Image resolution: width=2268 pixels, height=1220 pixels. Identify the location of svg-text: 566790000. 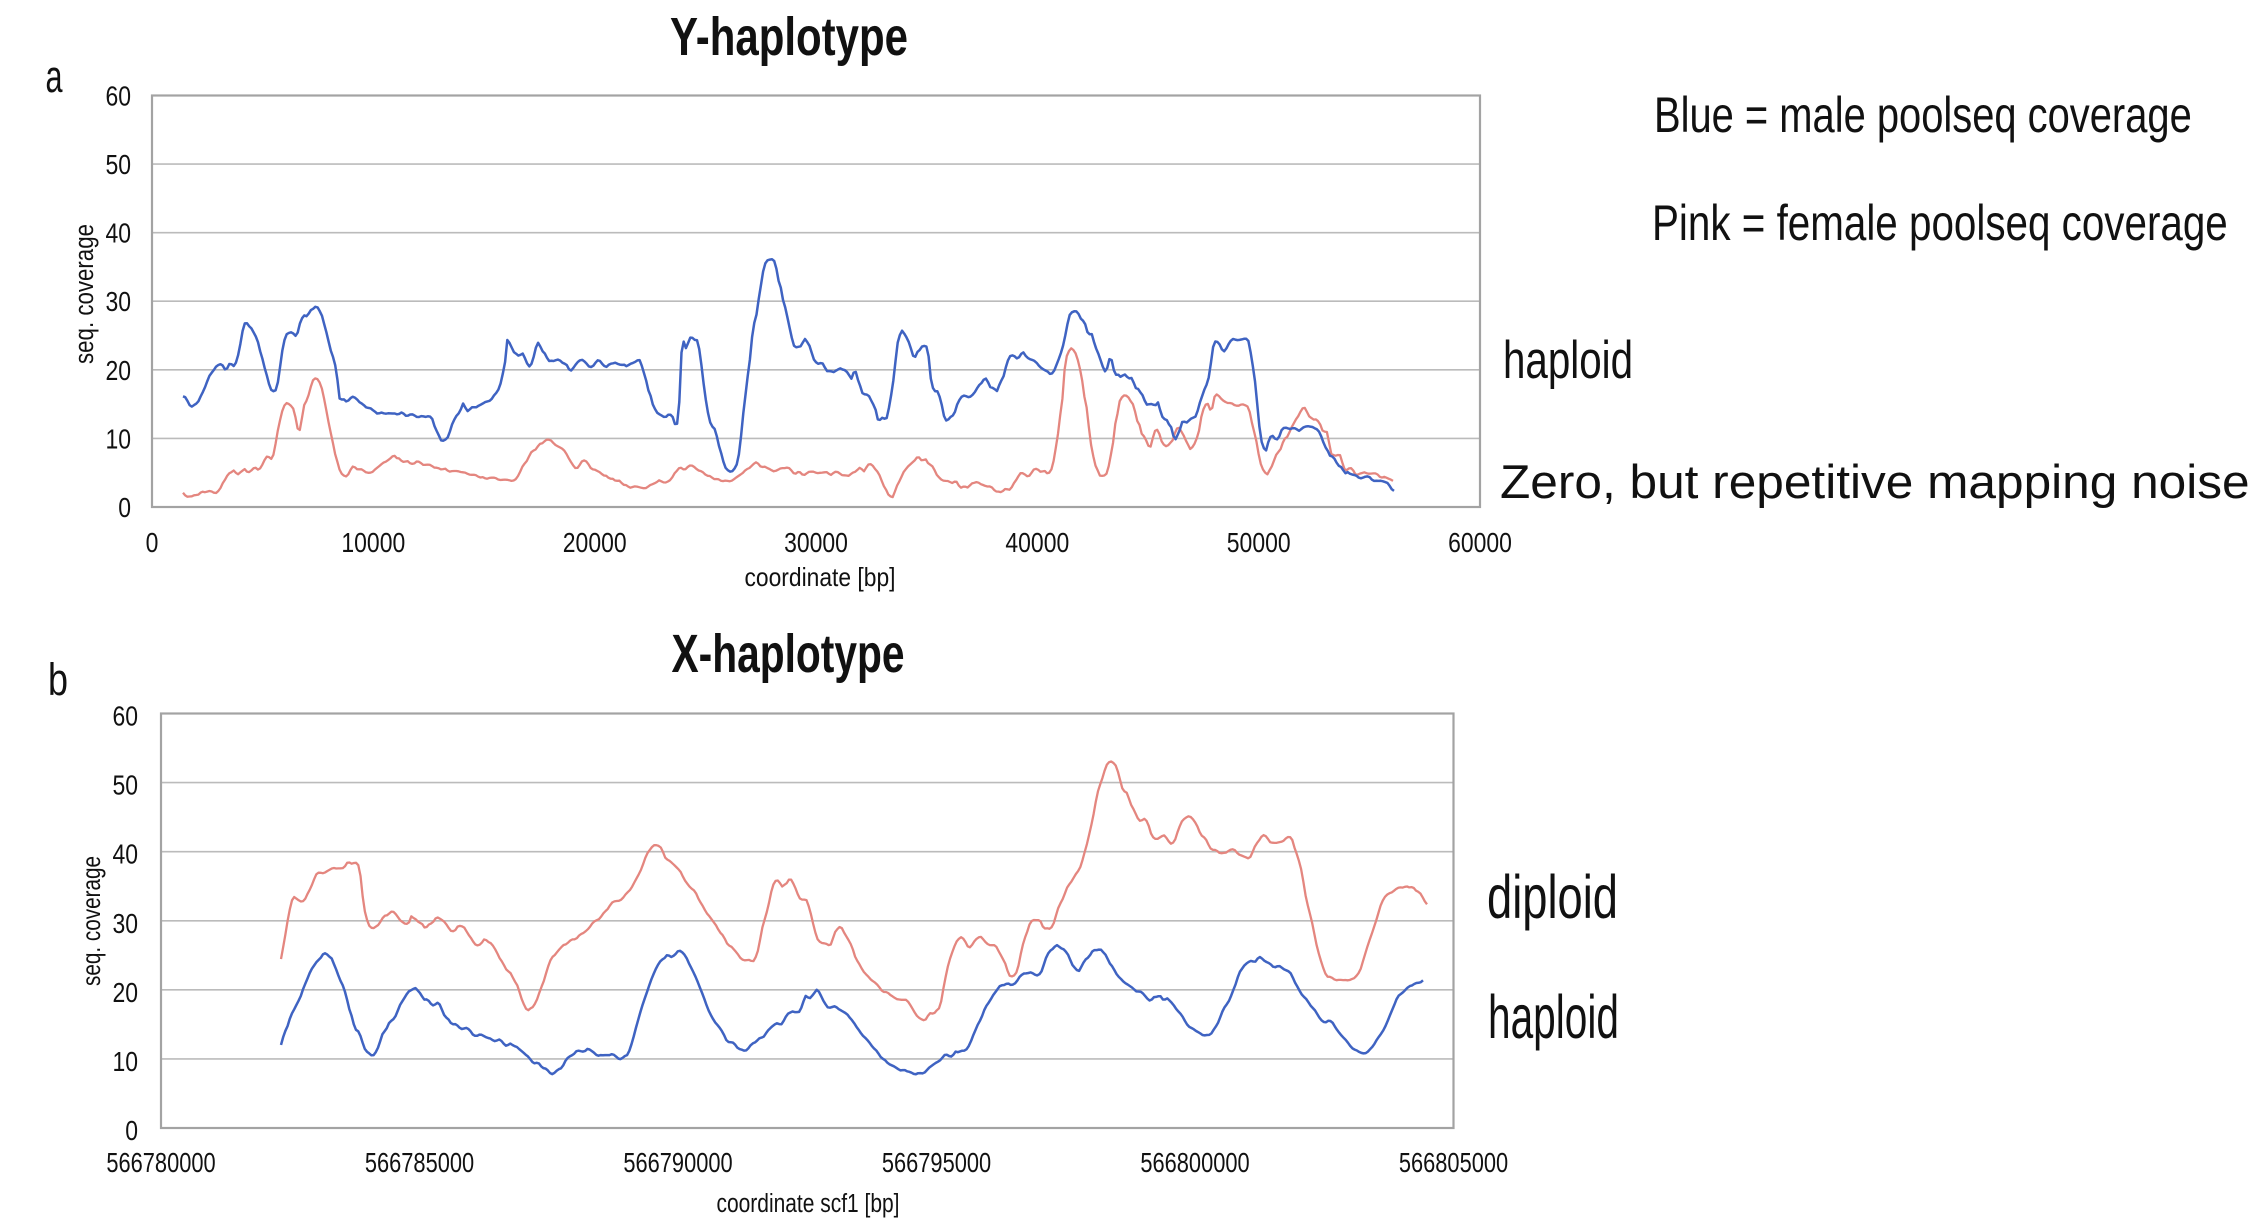
(677, 1162).